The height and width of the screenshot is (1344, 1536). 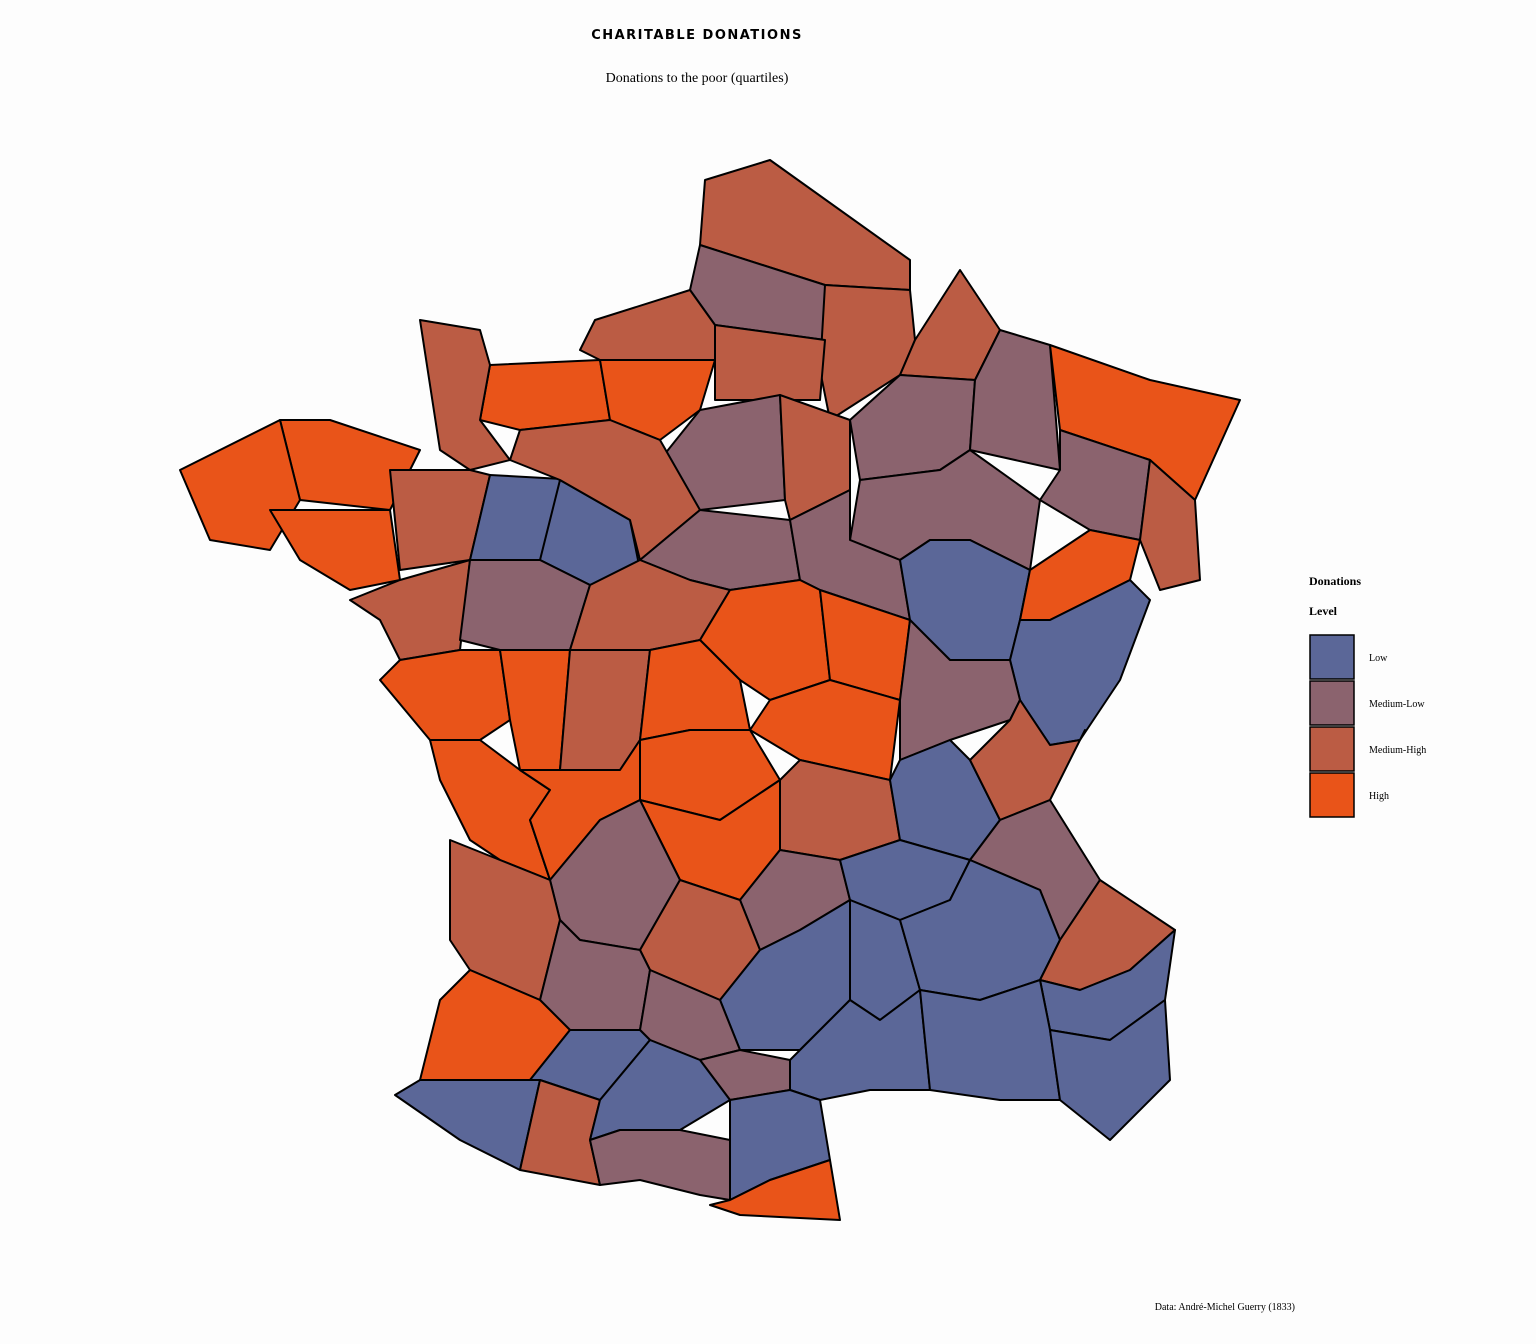 I want to click on source-note: Data: André-Michel Guerry (1833), so click(x=1225, y=1307).